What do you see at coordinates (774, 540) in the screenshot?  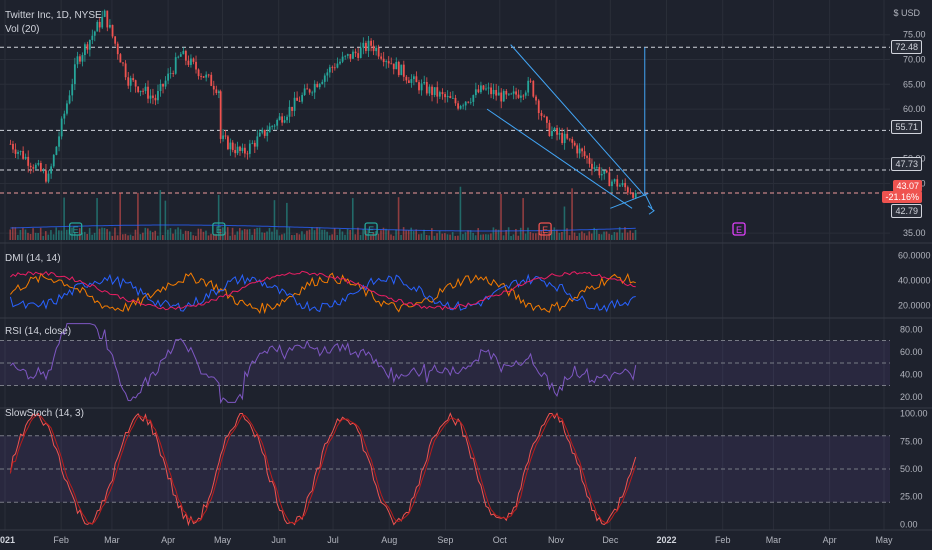 I see `time-axis-label: Mar` at bounding box center [774, 540].